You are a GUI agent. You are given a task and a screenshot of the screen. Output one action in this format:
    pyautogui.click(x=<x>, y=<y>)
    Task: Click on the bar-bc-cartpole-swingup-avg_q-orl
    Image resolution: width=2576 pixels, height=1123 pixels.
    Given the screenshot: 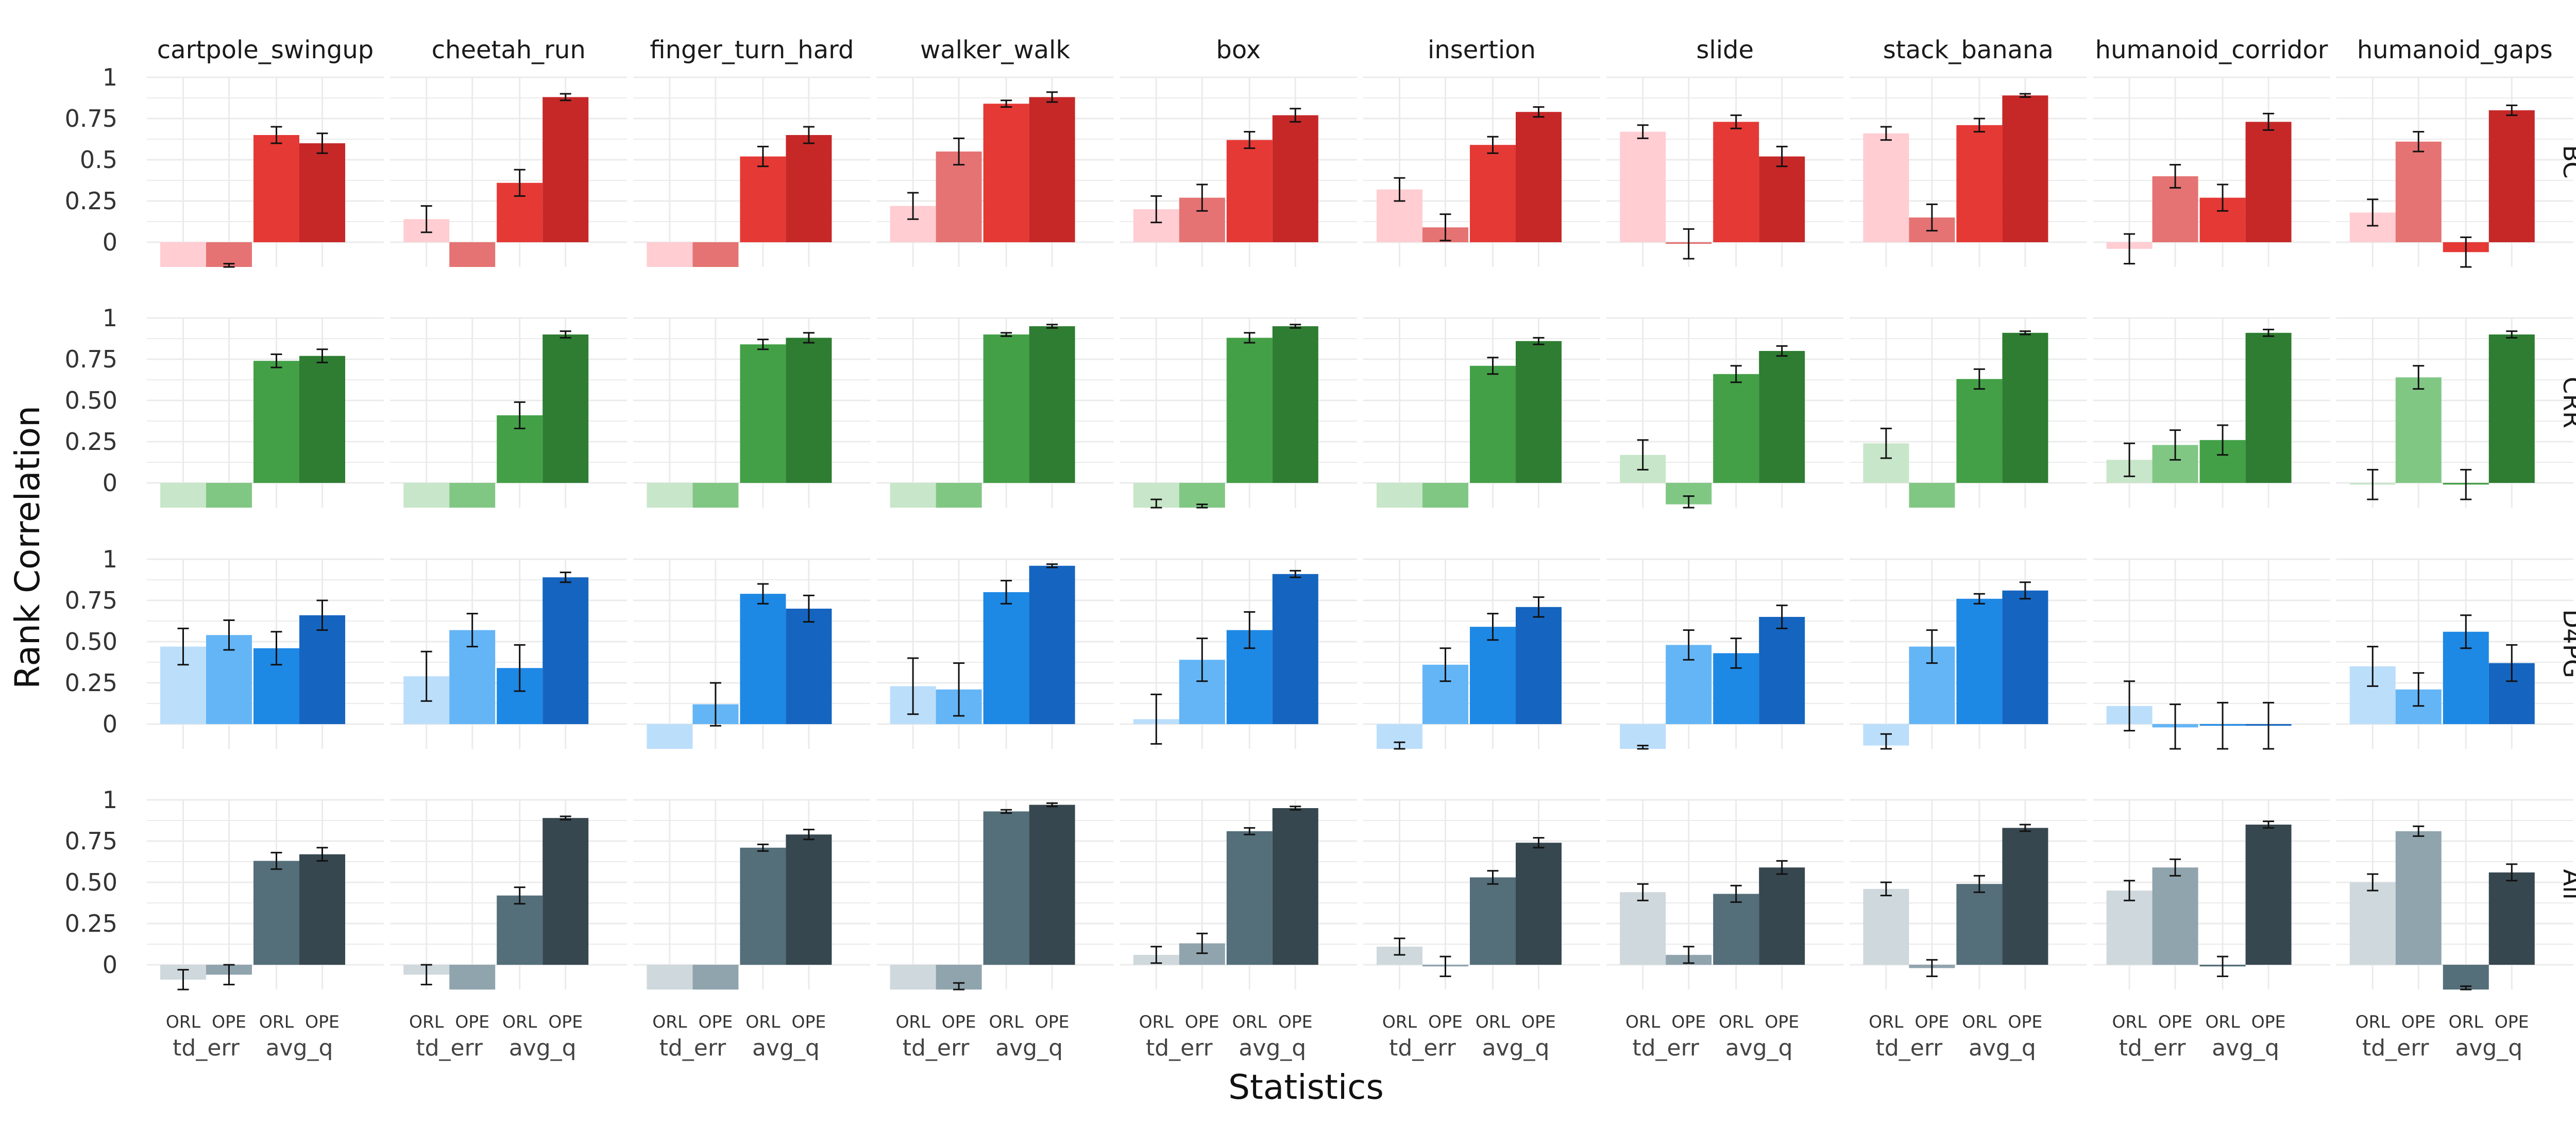 What is the action you would take?
    pyautogui.click(x=276, y=188)
    